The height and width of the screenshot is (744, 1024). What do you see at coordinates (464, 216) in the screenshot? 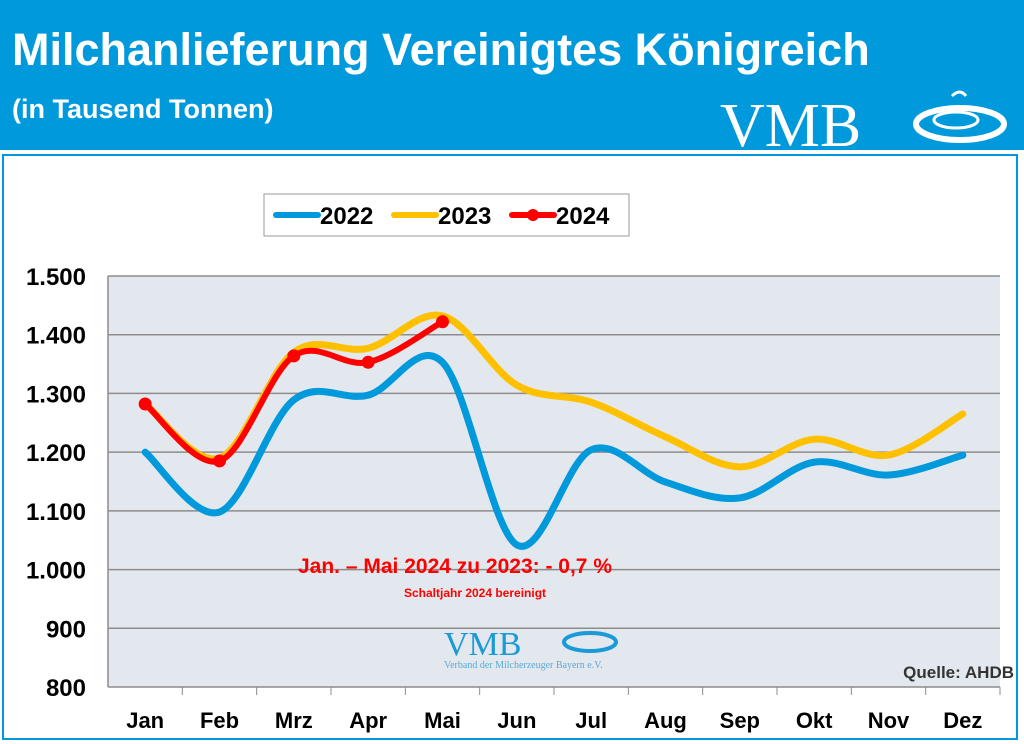
I see `legend-label-2023: 2023` at bounding box center [464, 216].